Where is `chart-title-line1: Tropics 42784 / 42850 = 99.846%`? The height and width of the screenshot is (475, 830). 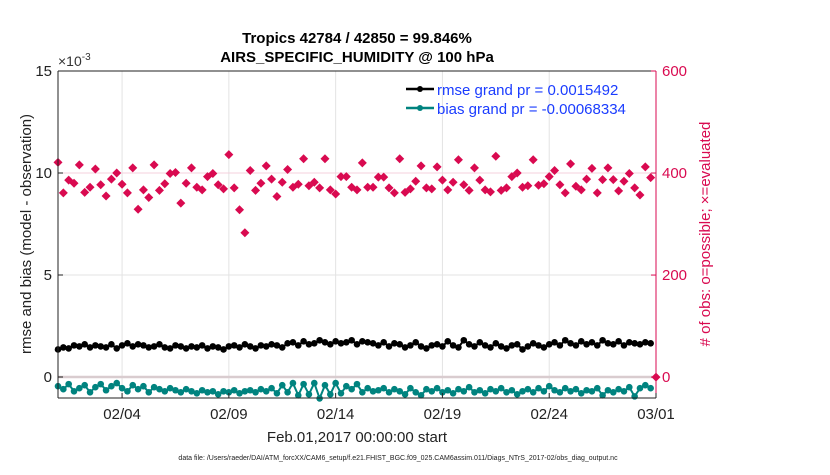 chart-title-line1: Tropics 42784 / 42850 = 99.846% is located at coordinates (357, 38).